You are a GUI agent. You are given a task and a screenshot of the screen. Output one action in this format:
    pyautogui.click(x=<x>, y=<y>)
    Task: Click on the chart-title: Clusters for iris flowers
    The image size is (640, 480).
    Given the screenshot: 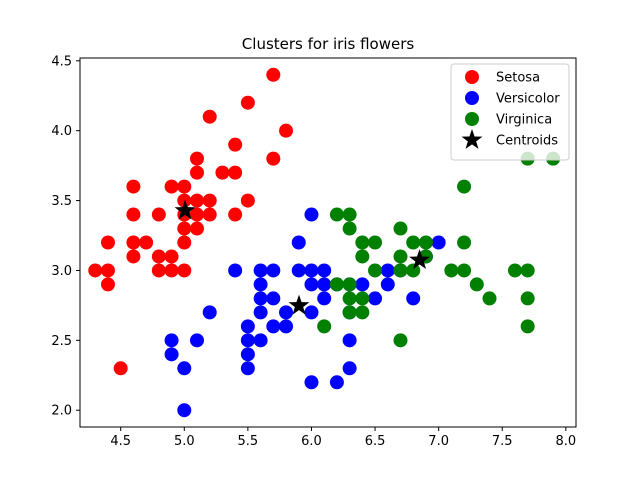 What is the action you would take?
    pyautogui.click(x=328, y=44)
    